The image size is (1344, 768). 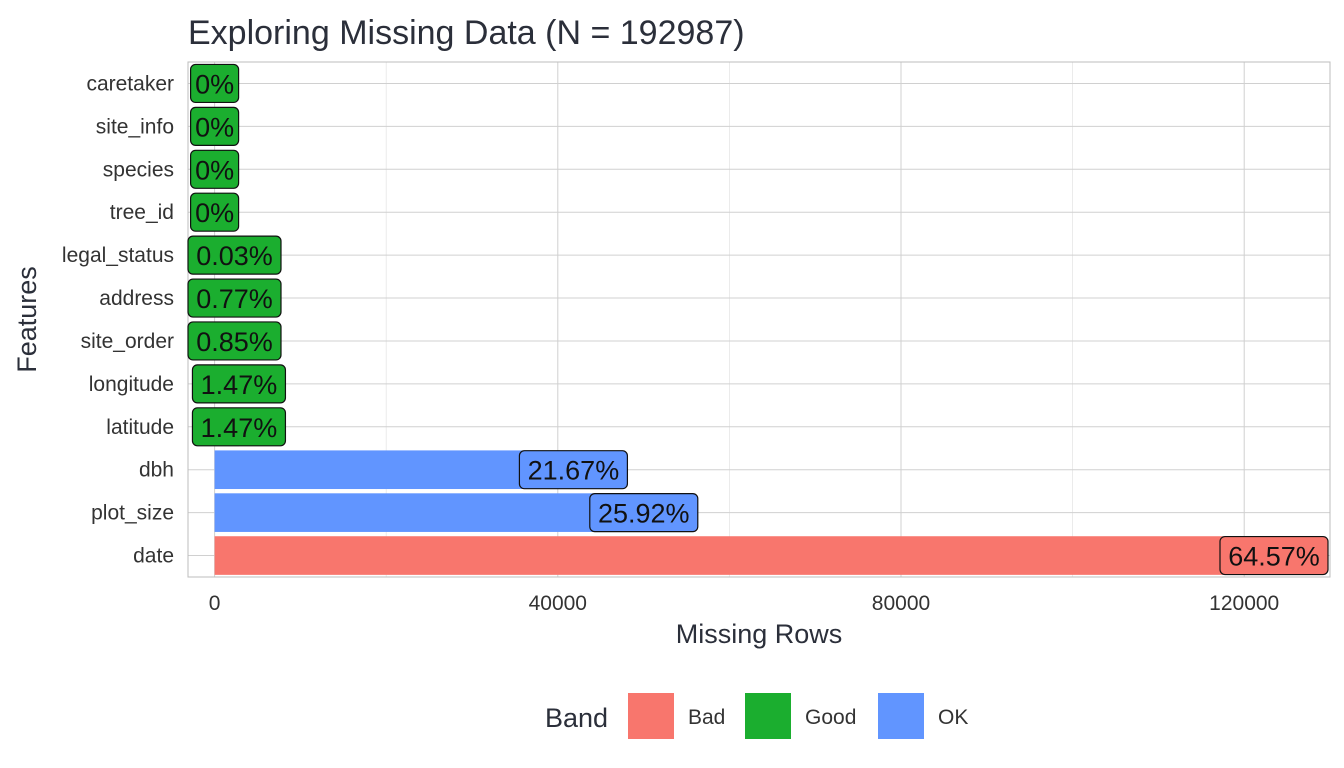 I want to click on y-tick-label: site_order, so click(x=127, y=341).